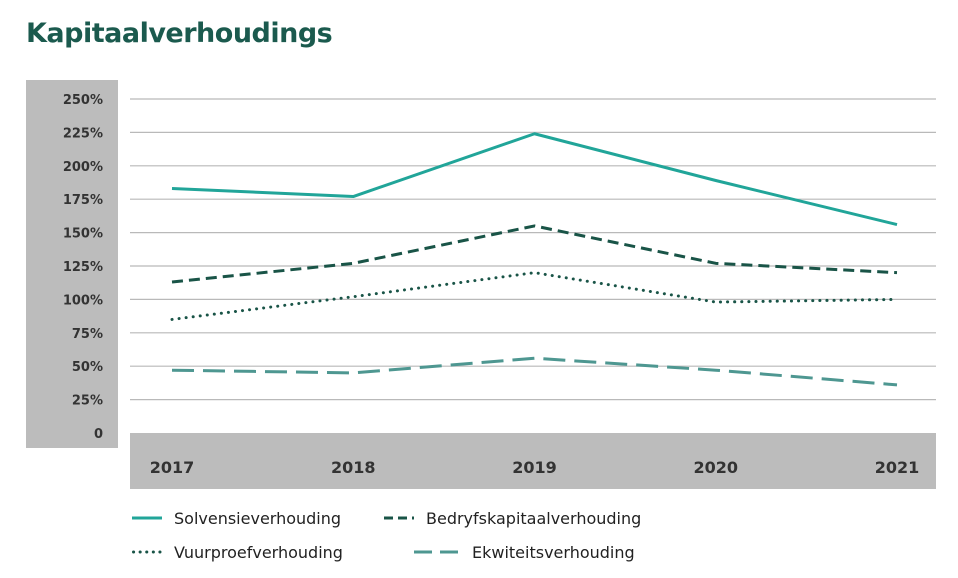  I want to click on legend-swatch-dotted-icon, so click(147, 552).